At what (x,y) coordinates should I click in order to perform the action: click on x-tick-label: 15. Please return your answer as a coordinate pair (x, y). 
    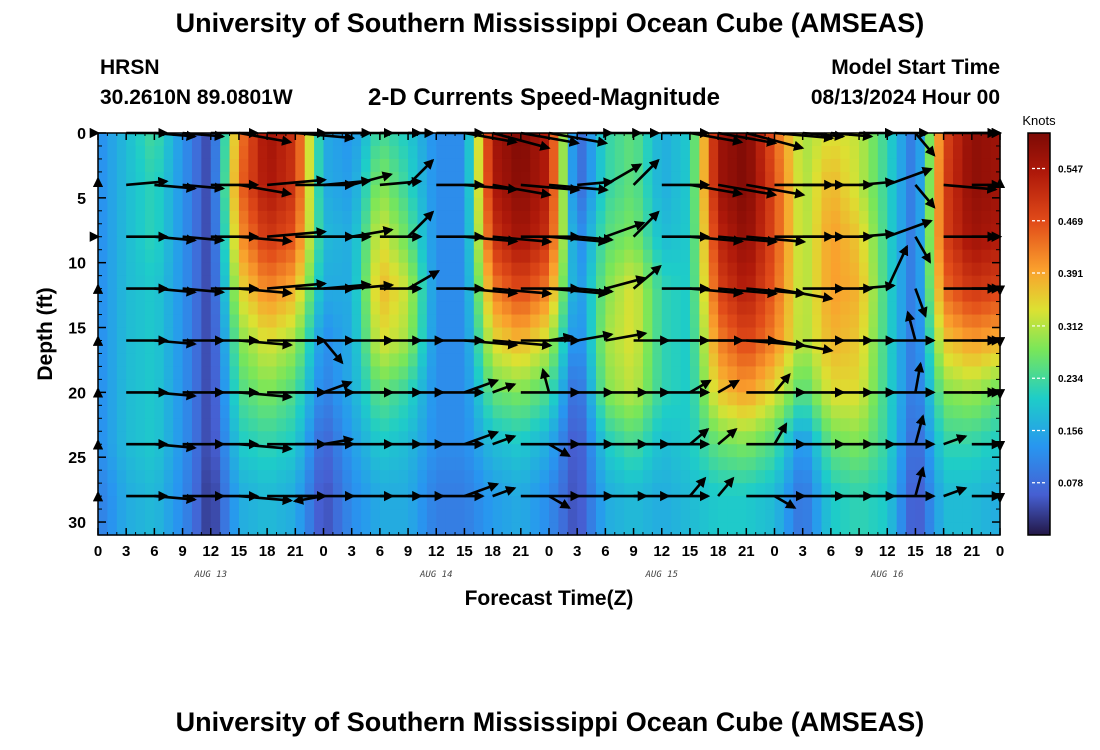
    Looking at the image, I should click on (690, 551).